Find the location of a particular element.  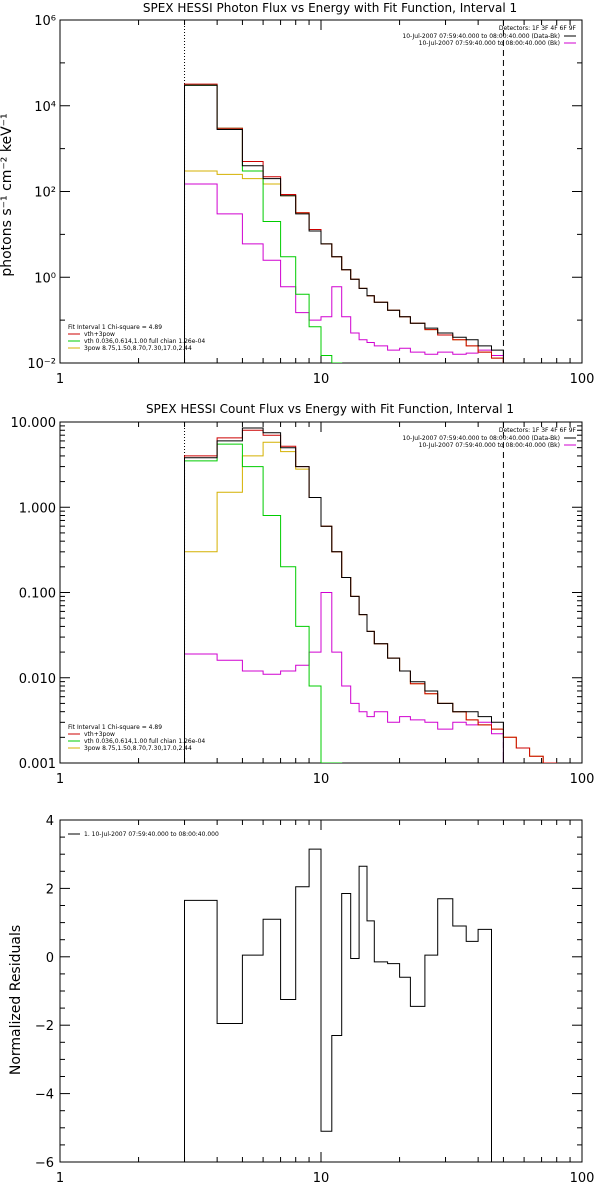

y-axis-label: photons s⁻¹ cm⁻² keV⁻¹ is located at coordinates (7, 194).